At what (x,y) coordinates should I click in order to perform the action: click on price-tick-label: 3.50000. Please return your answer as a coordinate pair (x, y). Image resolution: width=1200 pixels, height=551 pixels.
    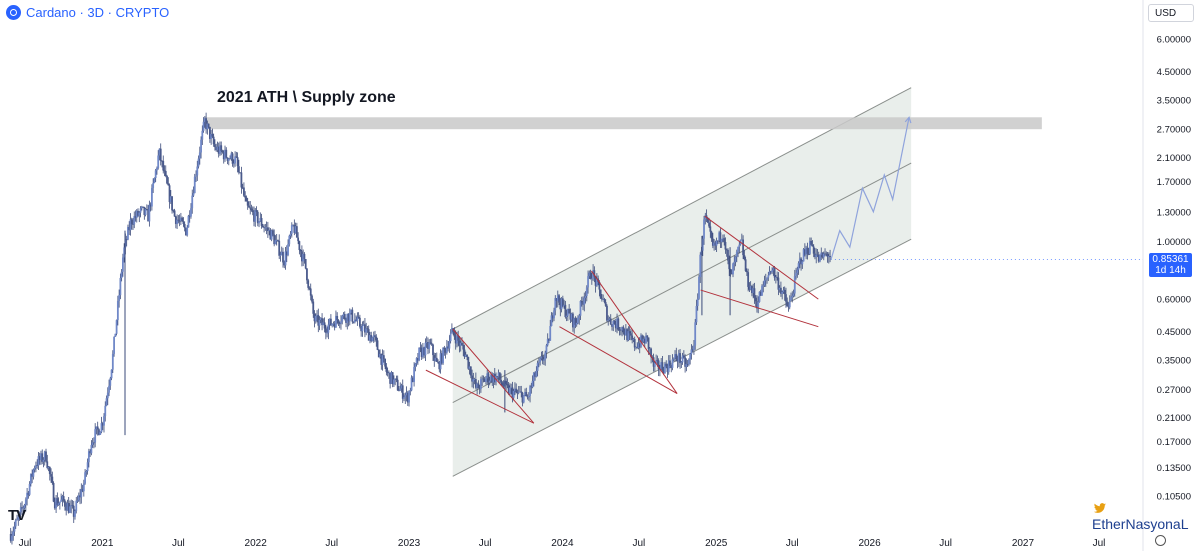
    Looking at the image, I should click on (1174, 100).